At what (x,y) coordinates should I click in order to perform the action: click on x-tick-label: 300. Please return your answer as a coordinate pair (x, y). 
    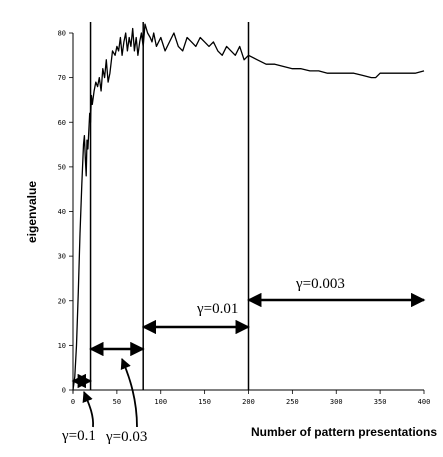
    Looking at the image, I should click on (336, 402).